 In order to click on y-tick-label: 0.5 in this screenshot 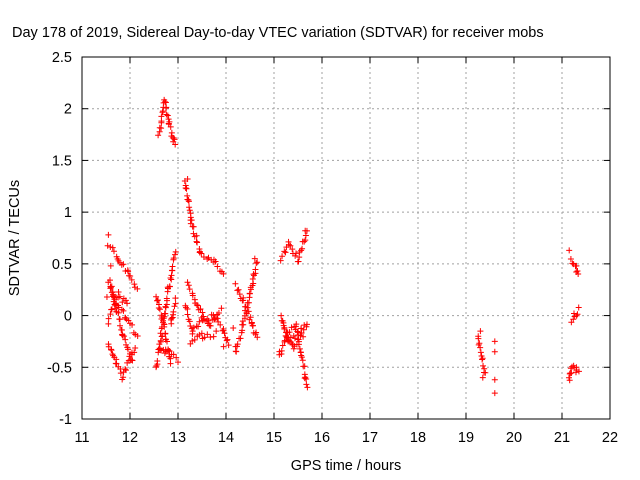, I will do `click(62, 265)`.